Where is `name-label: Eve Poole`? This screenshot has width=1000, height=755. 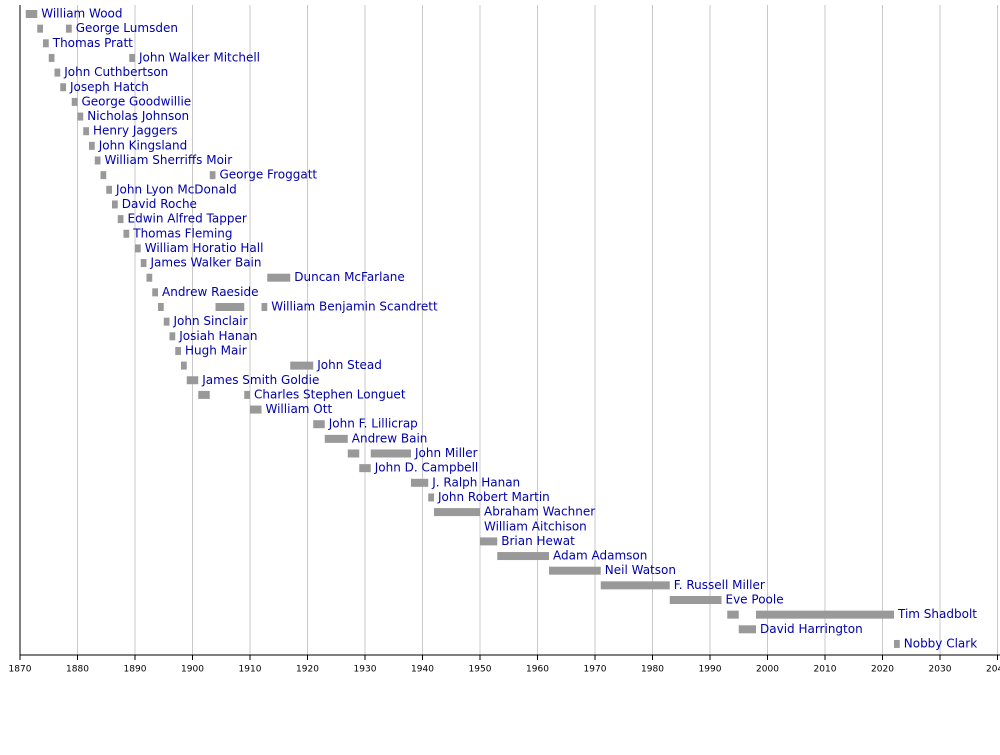
name-label: Eve Poole is located at coordinates (755, 600).